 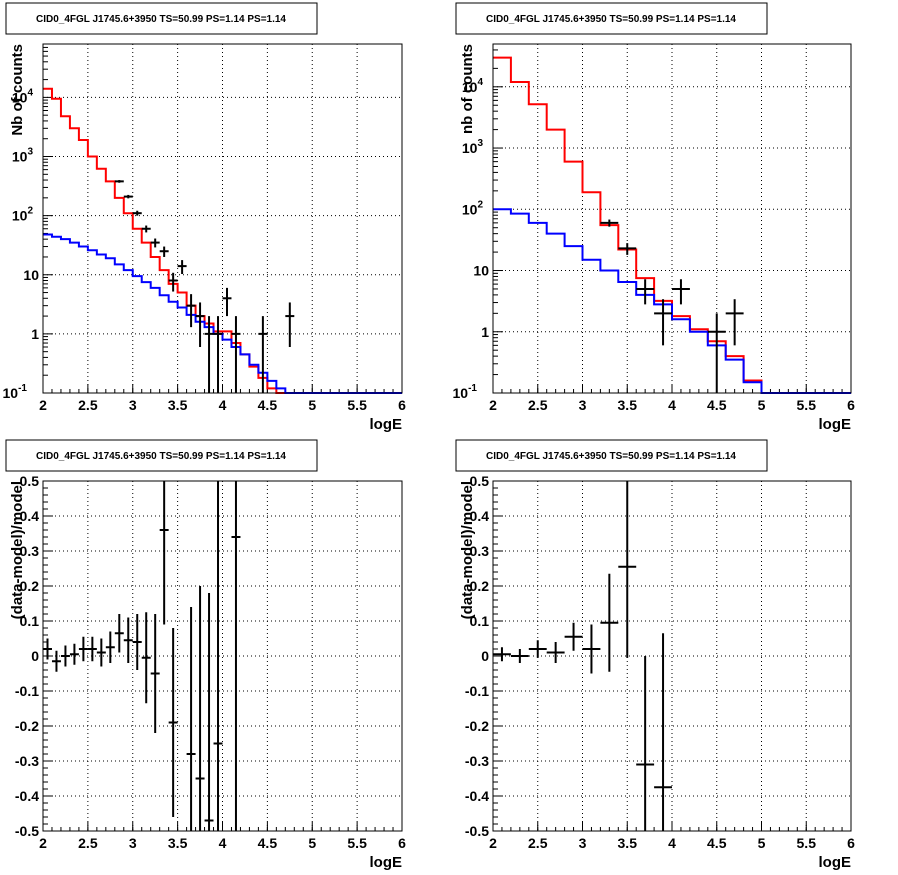 I want to click on x-tick-label: 4.5, so click(x=717, y=843).